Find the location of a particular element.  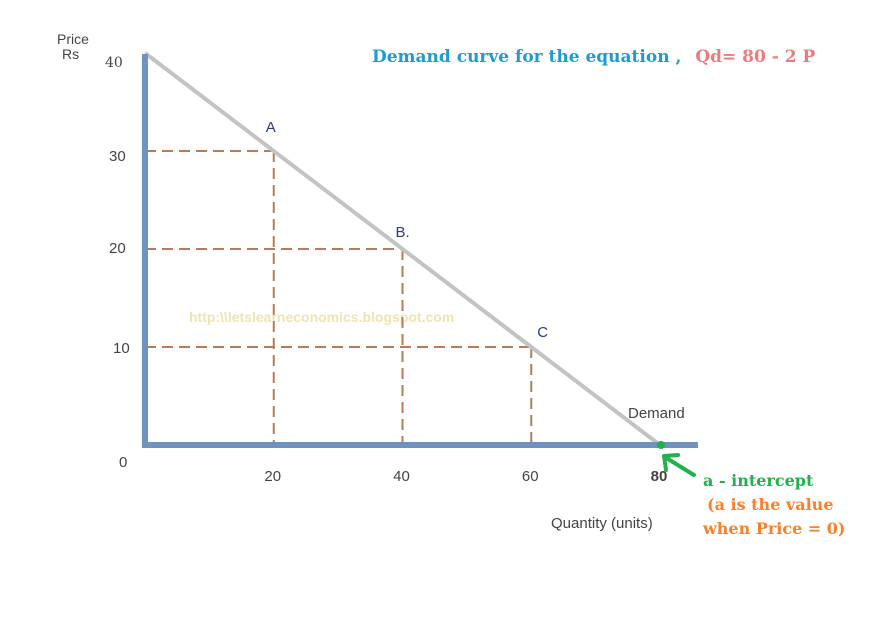

y-tick-40: 40 is located at coordinates (114, 63).